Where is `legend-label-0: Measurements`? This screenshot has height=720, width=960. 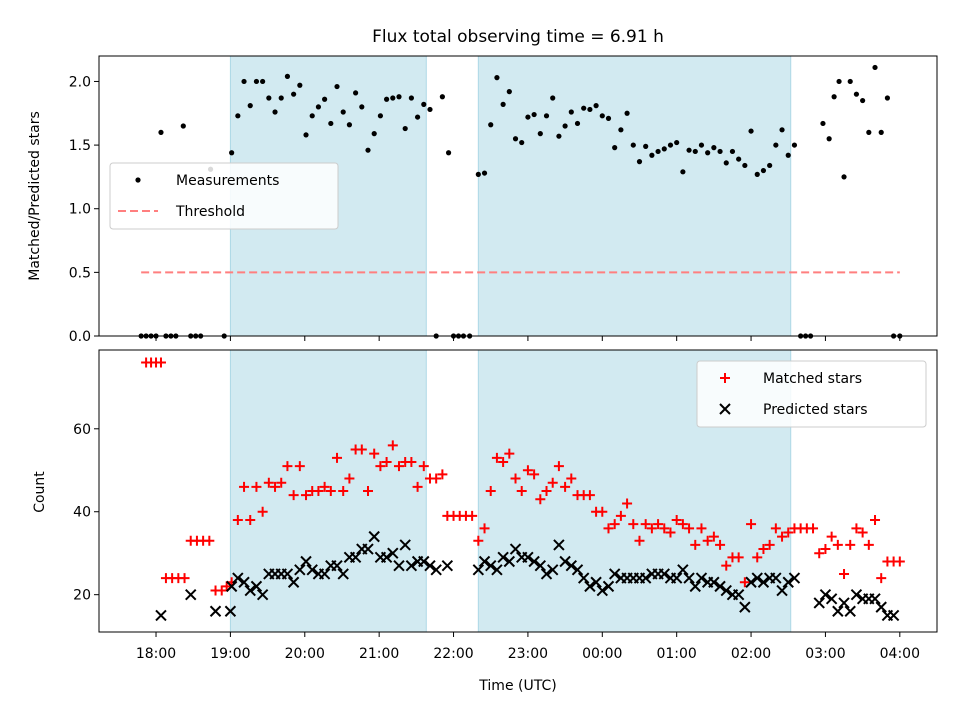
legend-label-0: Measurements is located at coordinates (227, 181).